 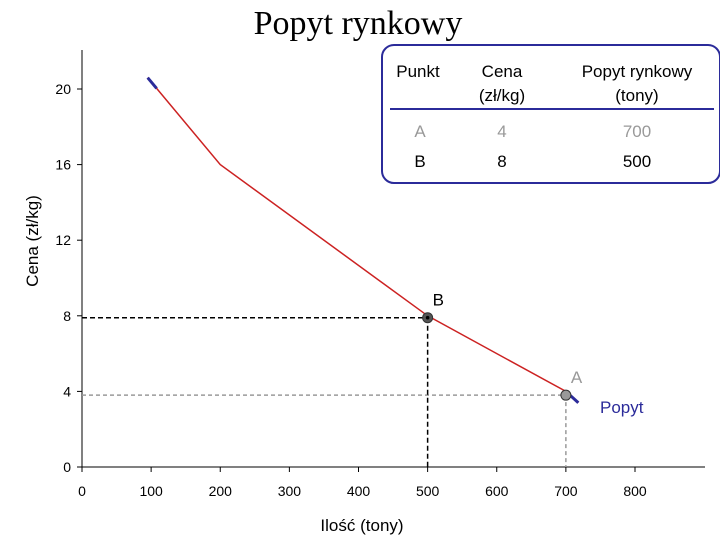 What do you see at coordinates (418, 71) in the screenshot?
I see `table-header-point: Punkt` at bounding box center [418, 71].